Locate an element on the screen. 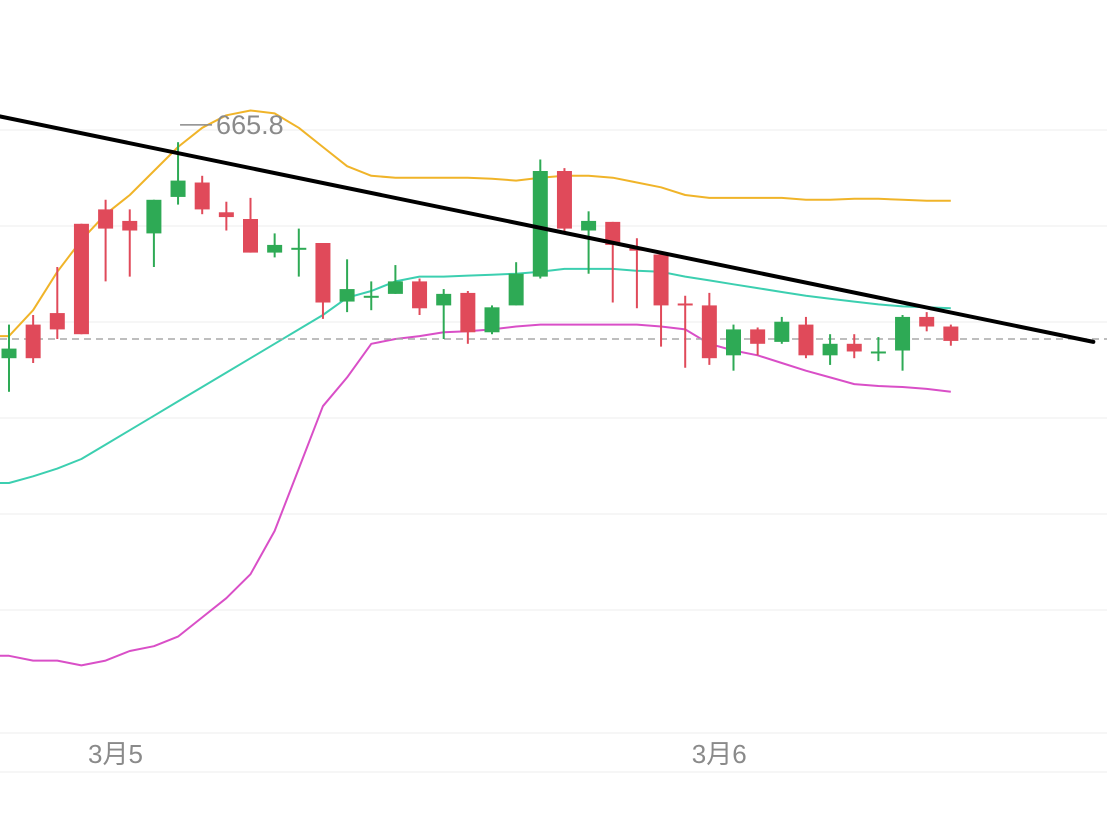 The image size is (1107, 827). annotations: 665.8 is located at coordinates (232, 125).